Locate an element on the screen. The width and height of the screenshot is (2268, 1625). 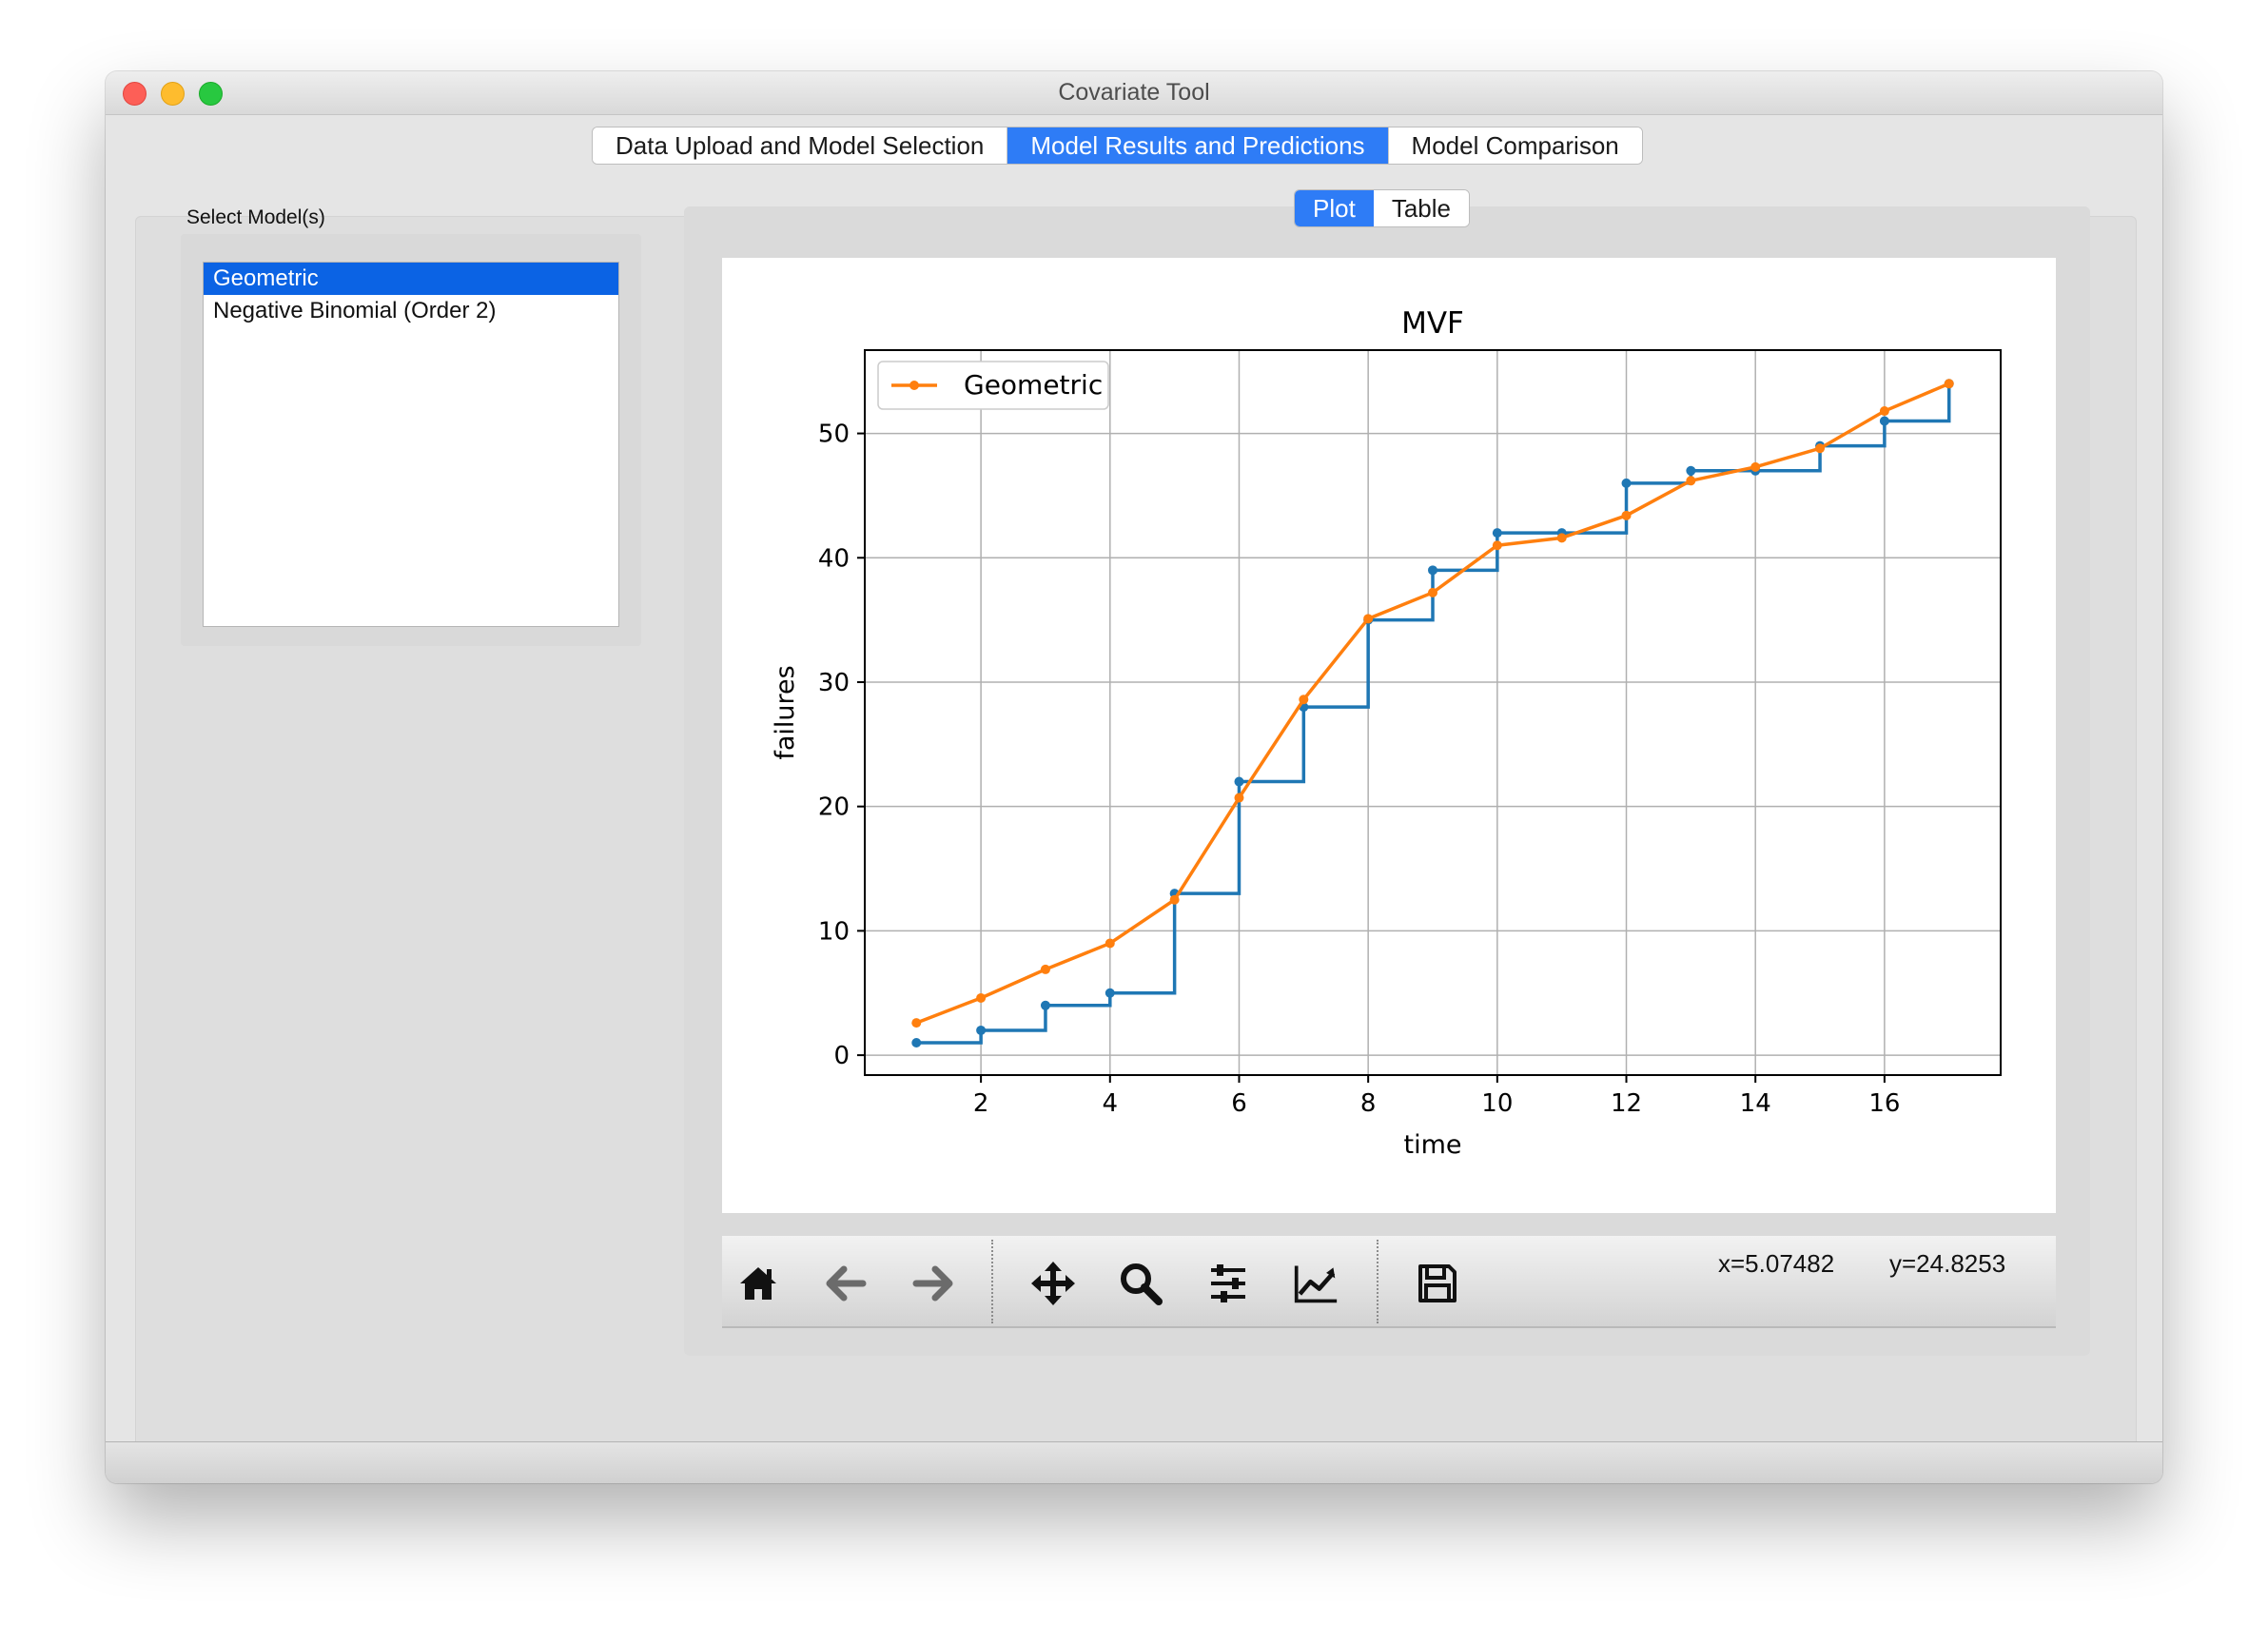
tab-model-comparison: Model Comparison is located at coordinates (1515, 145).